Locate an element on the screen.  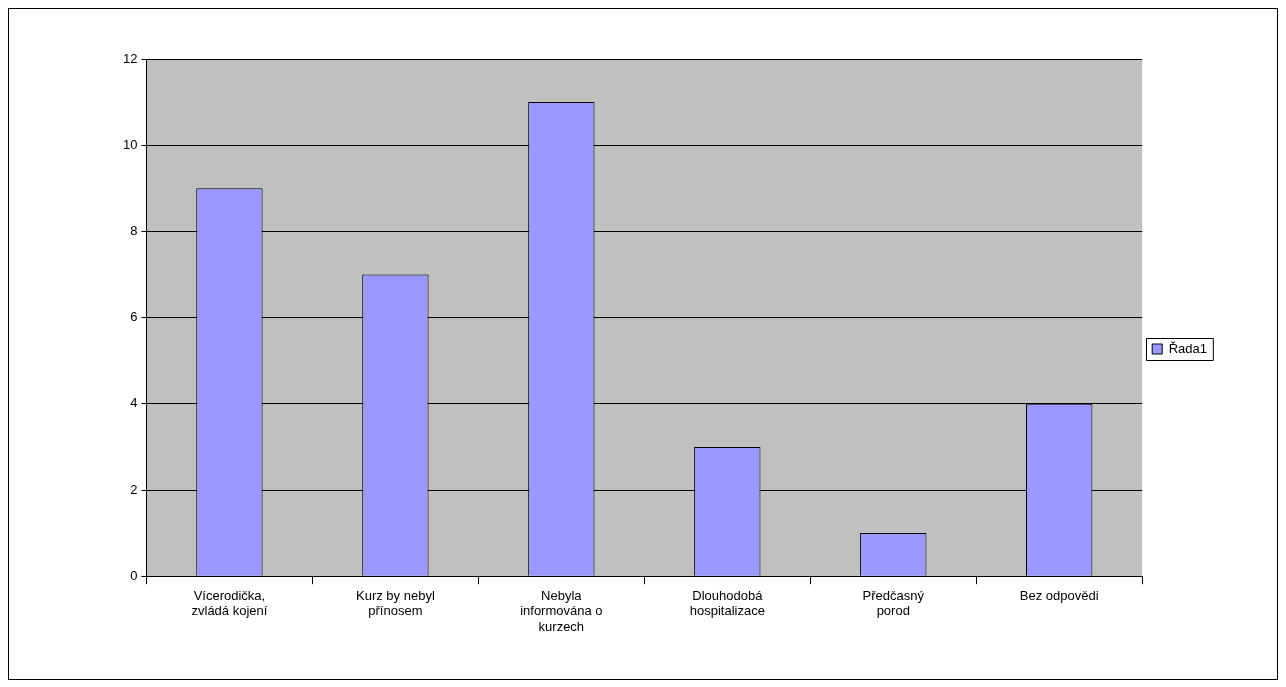
y-tick-label: 6 is located at coordinates (134, 317).